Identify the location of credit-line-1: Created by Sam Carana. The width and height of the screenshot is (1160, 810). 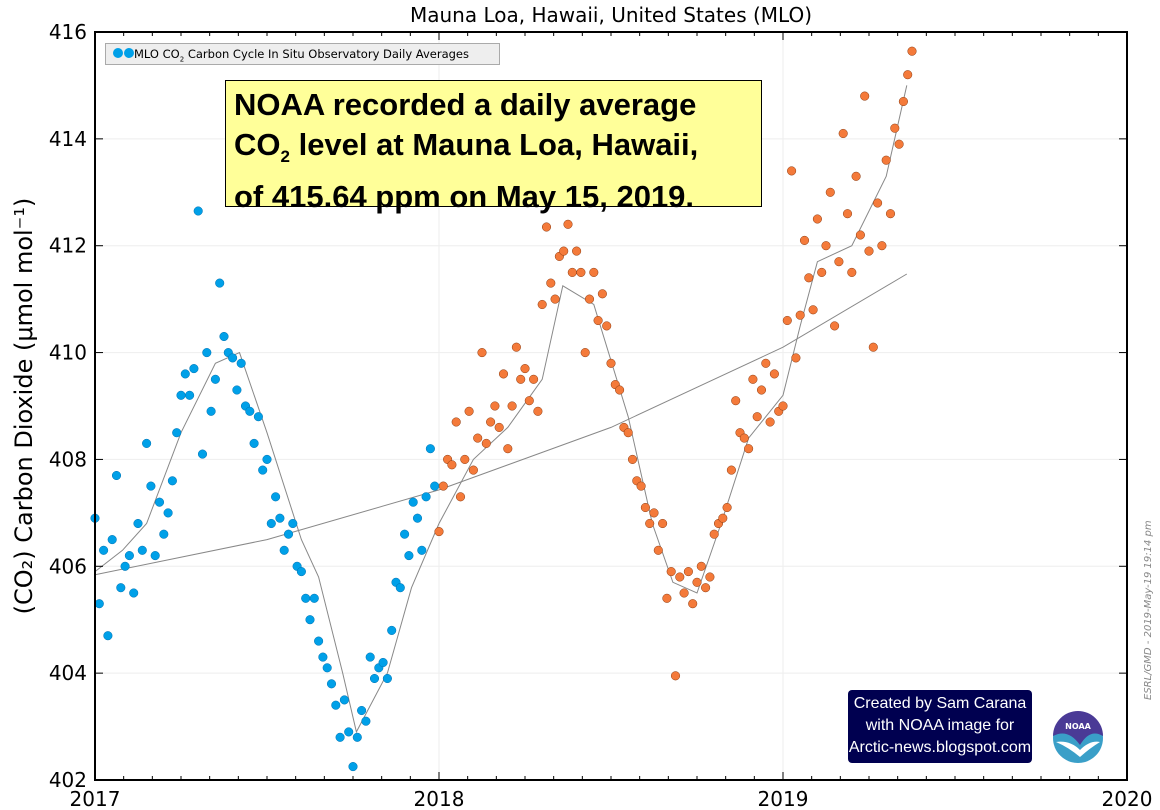
(940, 703).